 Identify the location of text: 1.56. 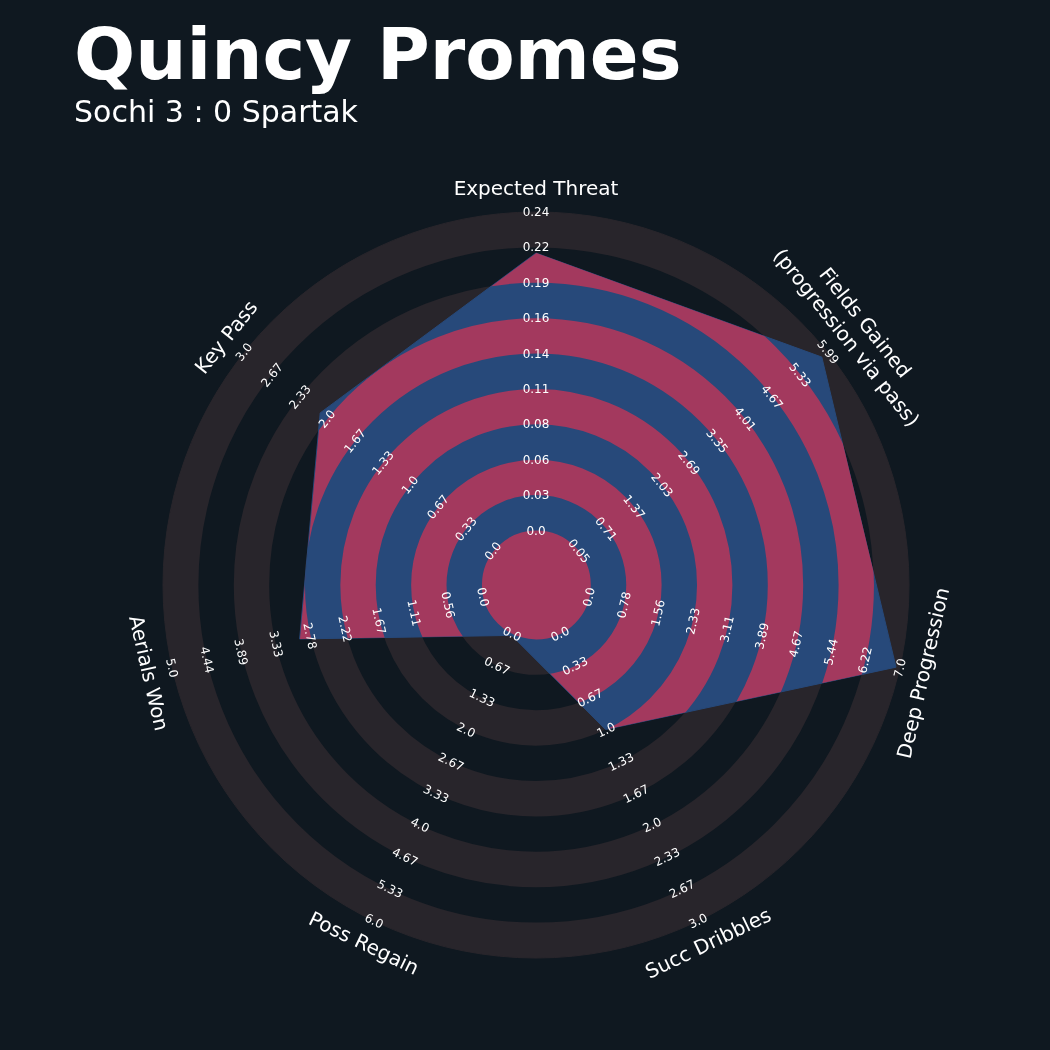
(658, 613).